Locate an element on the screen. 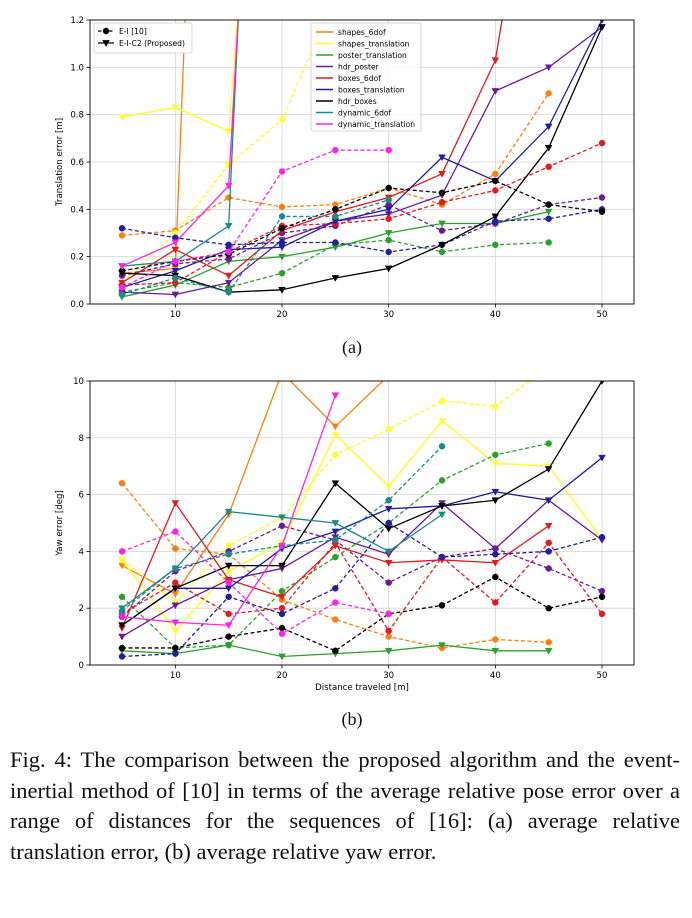  series-line-dynamic_translation-ei is located at coordinates (255, 582).